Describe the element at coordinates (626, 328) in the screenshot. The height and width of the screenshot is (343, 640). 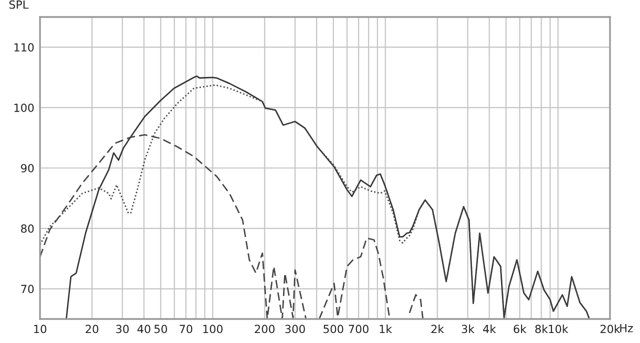
I see `x-axis-title: Hz` at that location.